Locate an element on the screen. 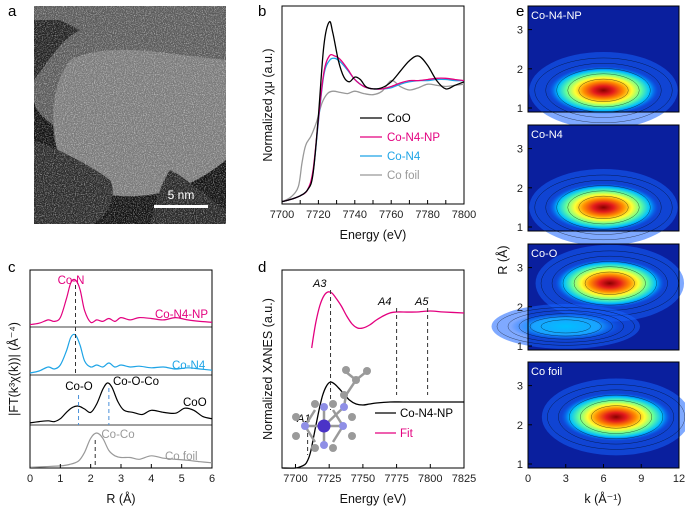 The width and height of the screenshot is (685, 515). heatmap-co-o: Co-O 1 2 3 is located at coordinates (588, 298).